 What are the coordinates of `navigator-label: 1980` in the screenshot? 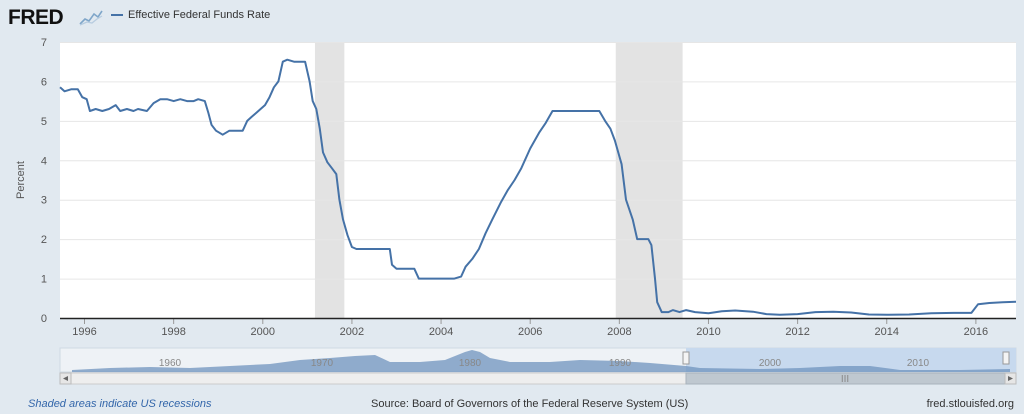 It's located at (470, 363).